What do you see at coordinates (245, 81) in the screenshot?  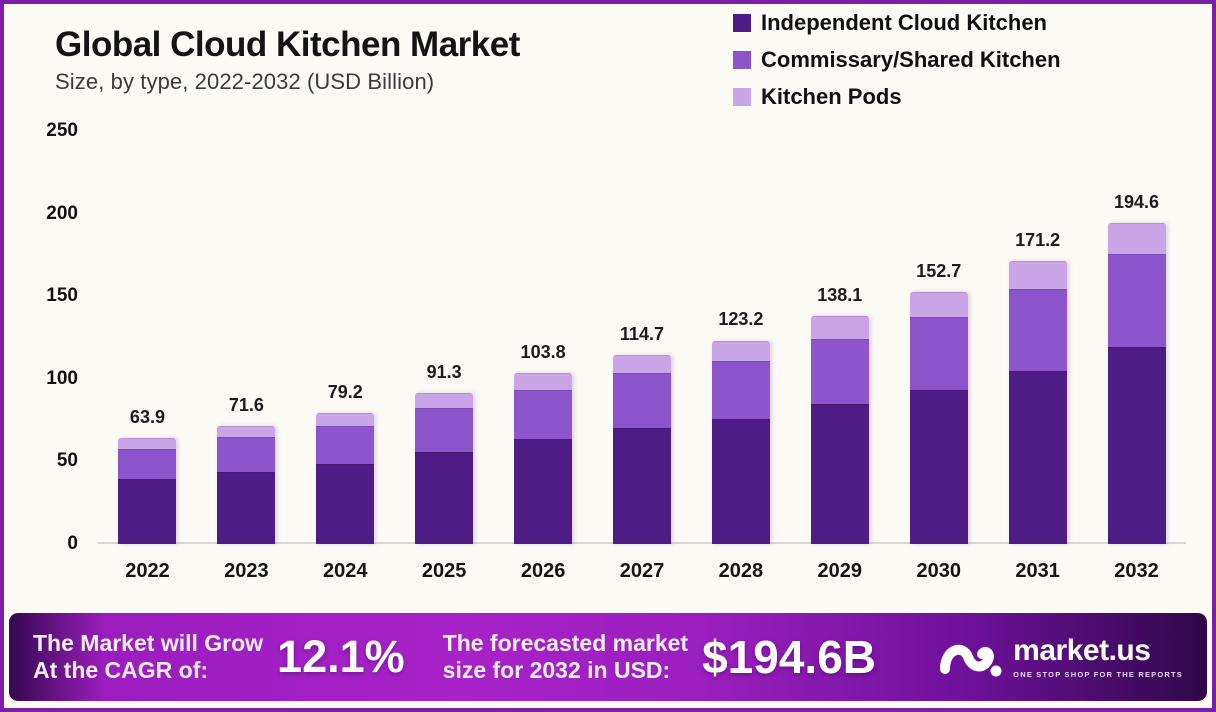 I see `page-subtitle: Size, by type, 2022-2032 (USD Billion)` at bounding box center [245, 81].